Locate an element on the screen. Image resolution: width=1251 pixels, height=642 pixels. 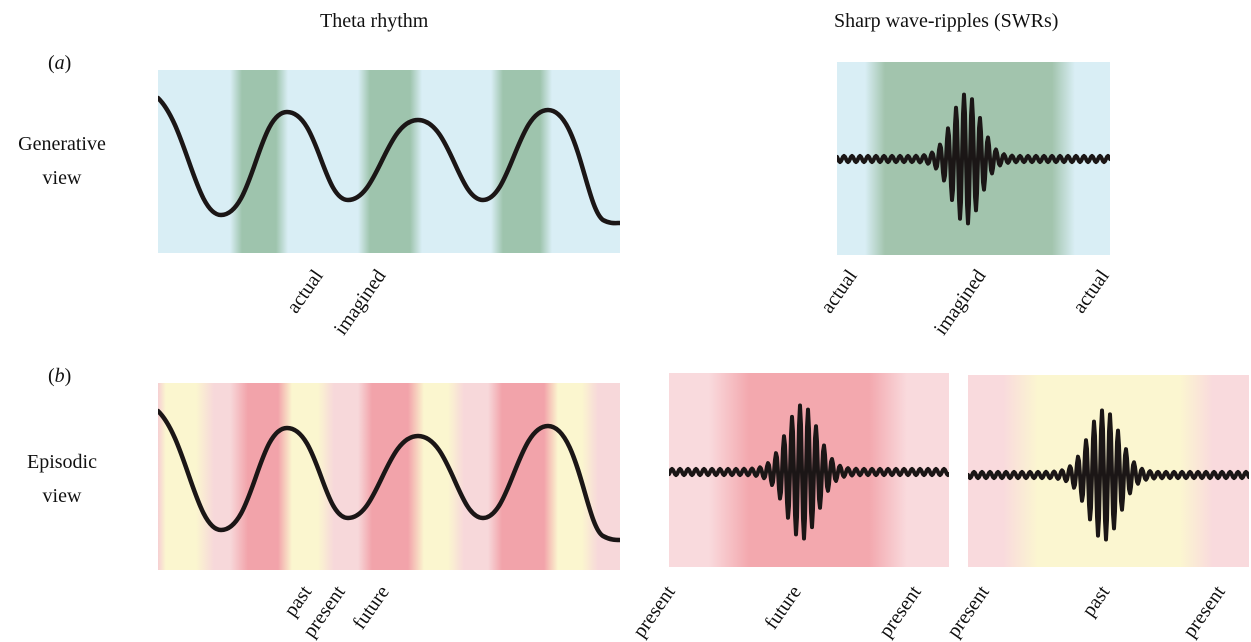
panel-b-tag: (b) is located at coordinates (60, 376).